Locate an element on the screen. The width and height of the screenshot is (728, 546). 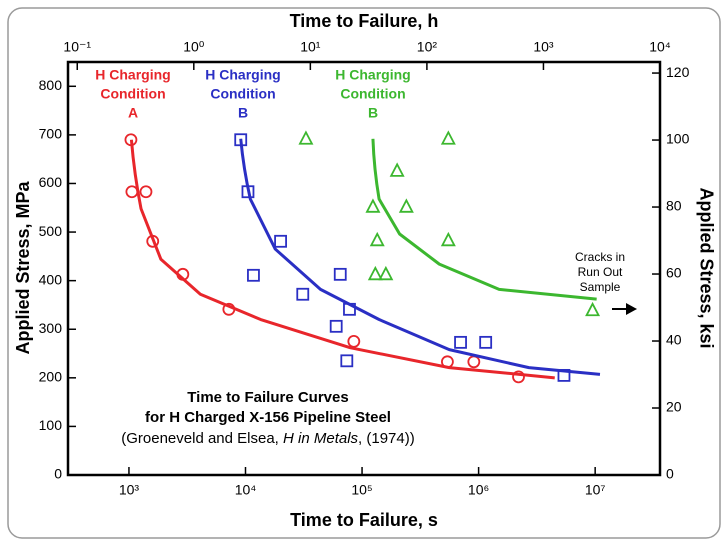
citation-part: H in Metals is located at coordinates (321, 438).